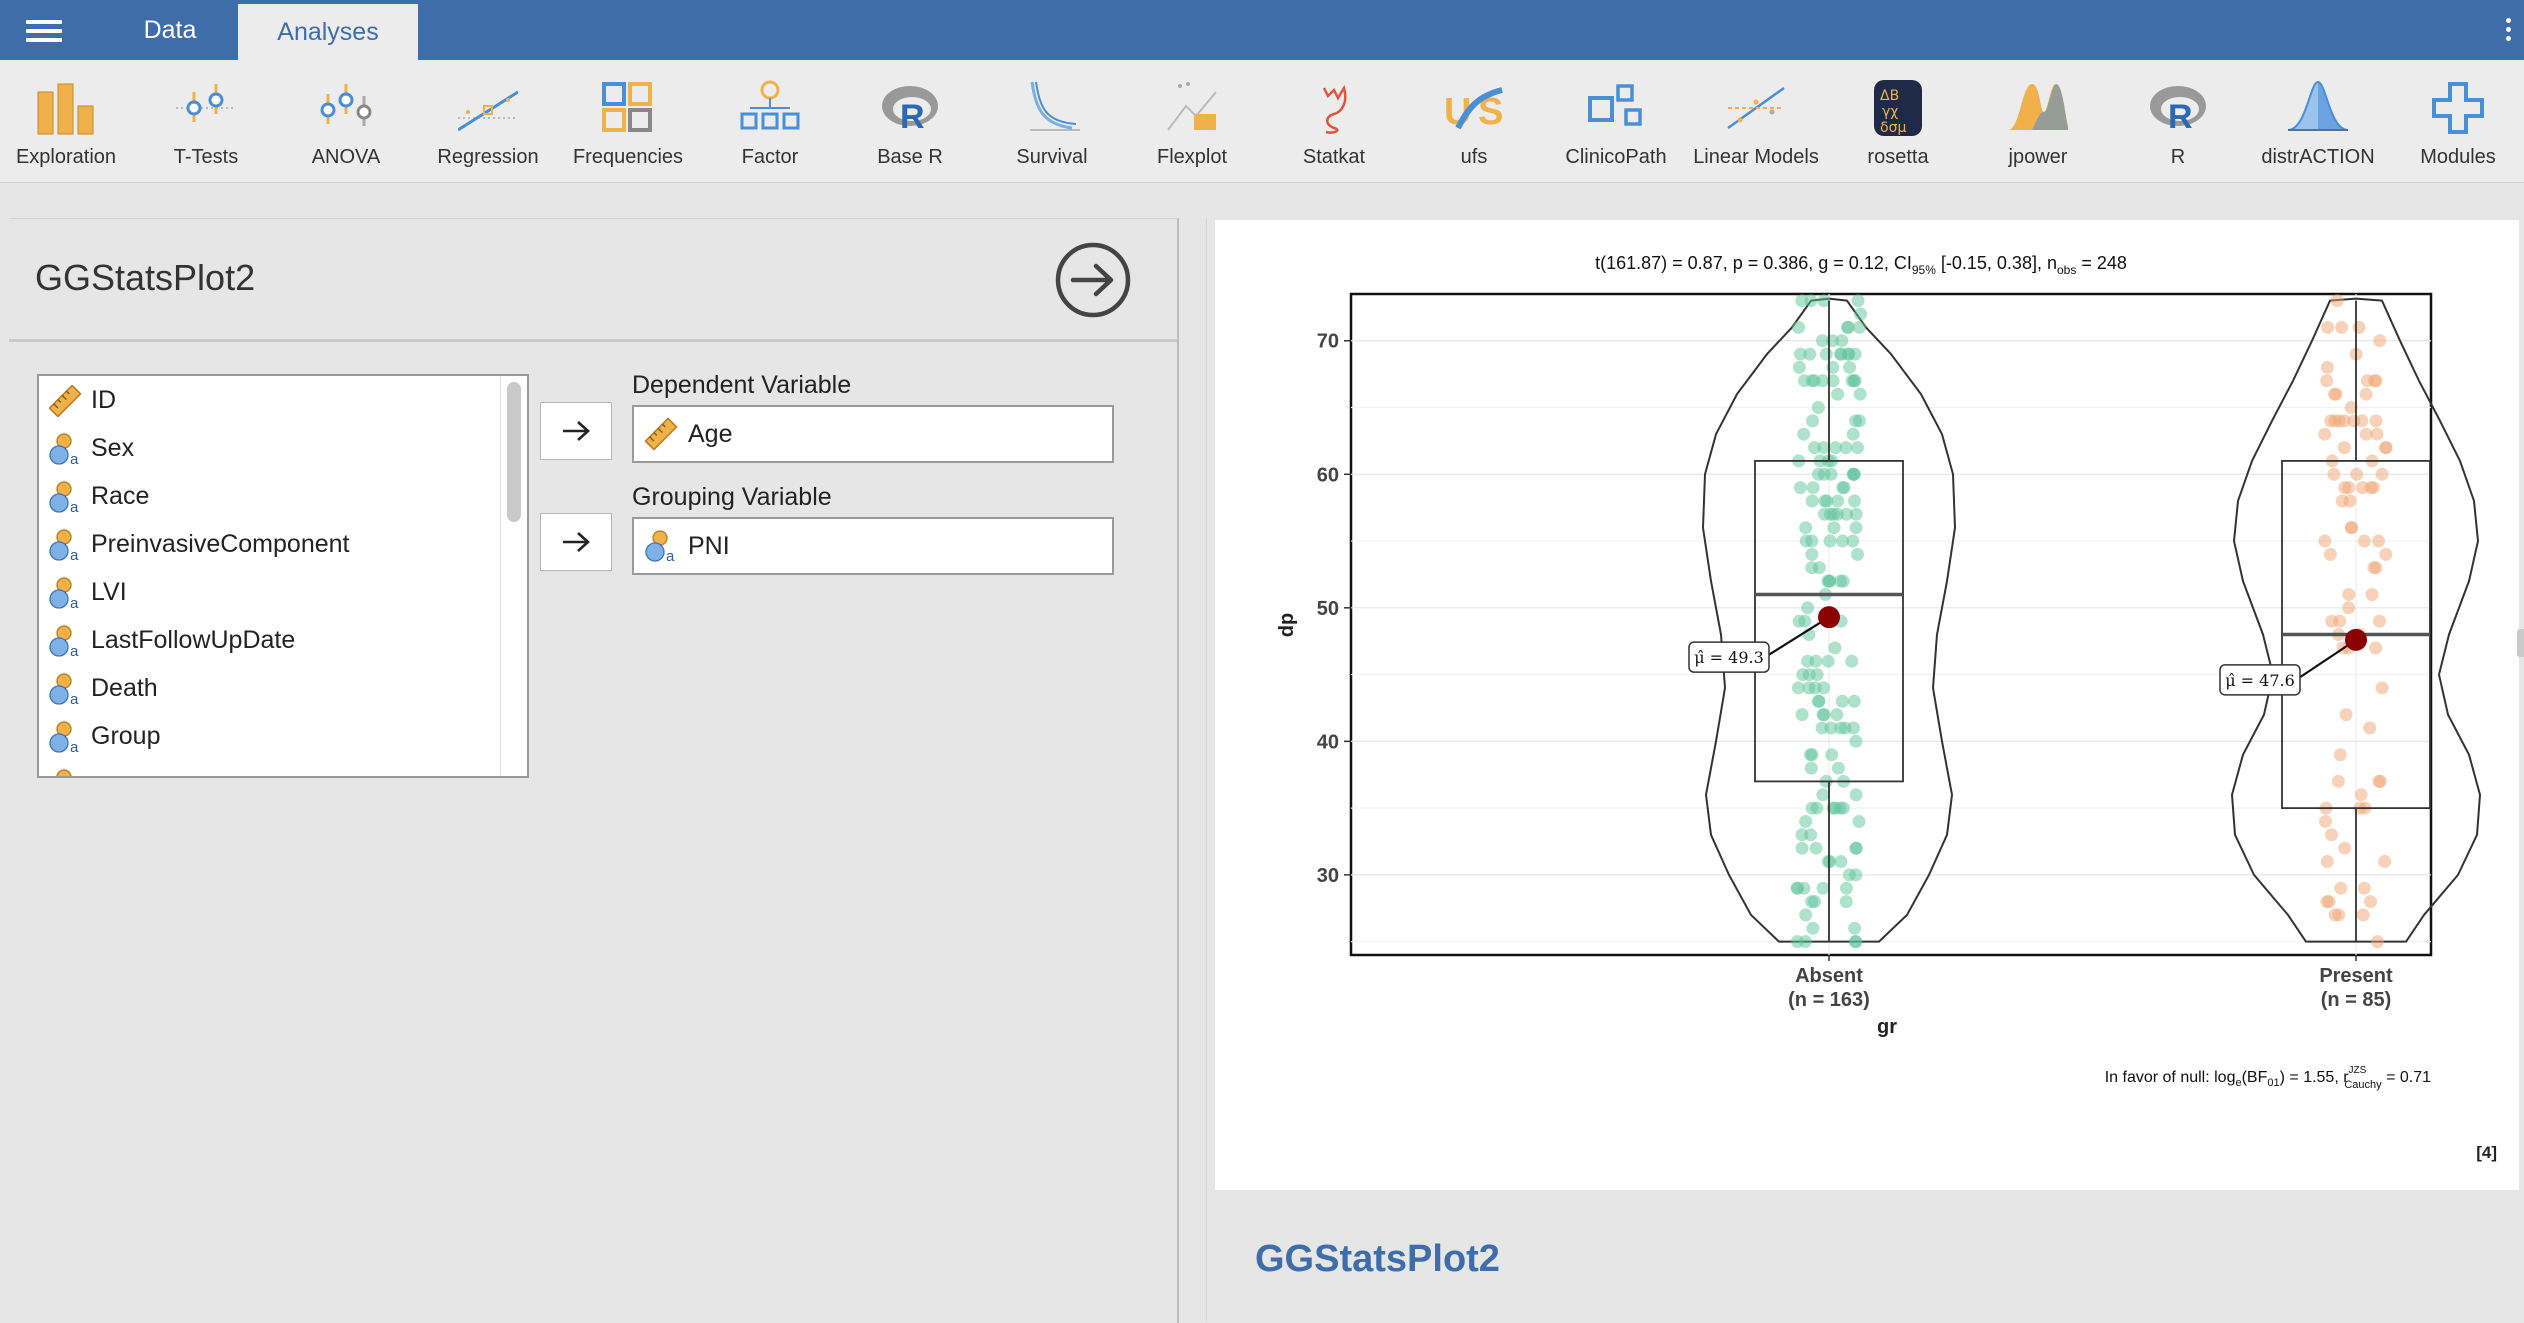 Image resolution: width=2524 pixels, height=1323 pixels. Describe the element at coordinates (1334, 121) in the screenshot. I see `ribbon-item-statkat: Statkat` at that location.